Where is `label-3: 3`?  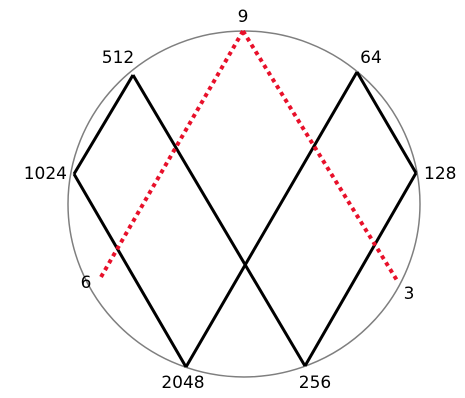
label-3: 3 is located at coordinates (409, 294).